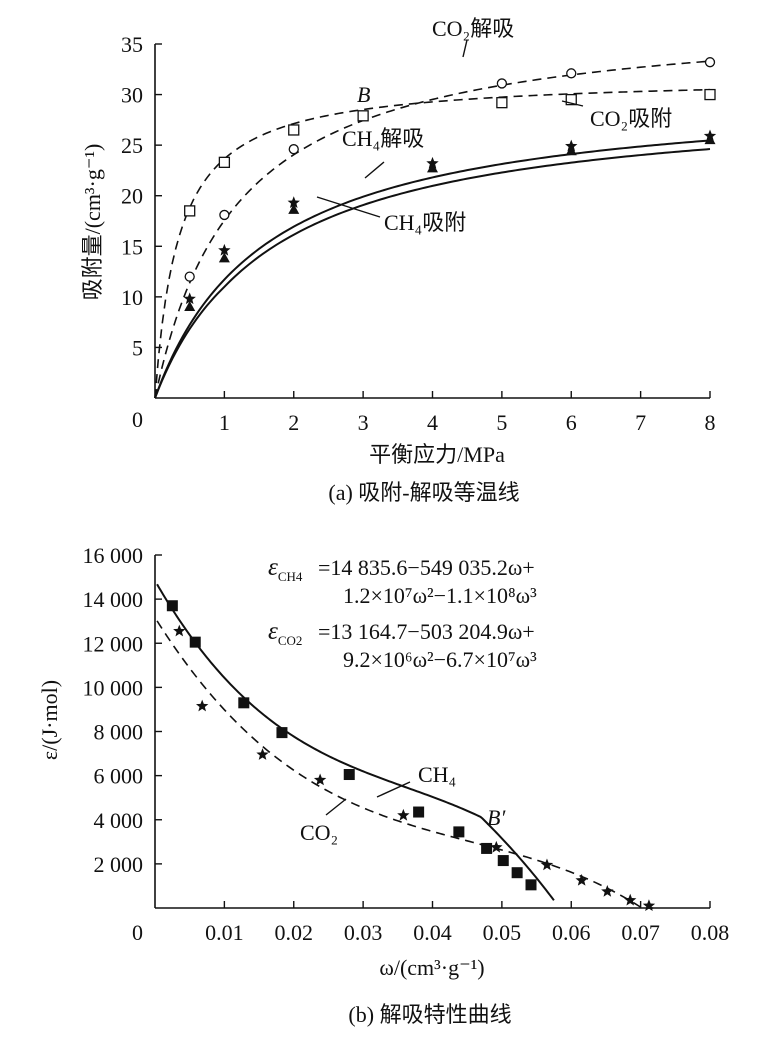 The width and height of the screenshot is (767, 1051). Describe the element at coordinates (137, 347) in the screenshot. I see `chart-a-y-tick-label: 5` at that location.